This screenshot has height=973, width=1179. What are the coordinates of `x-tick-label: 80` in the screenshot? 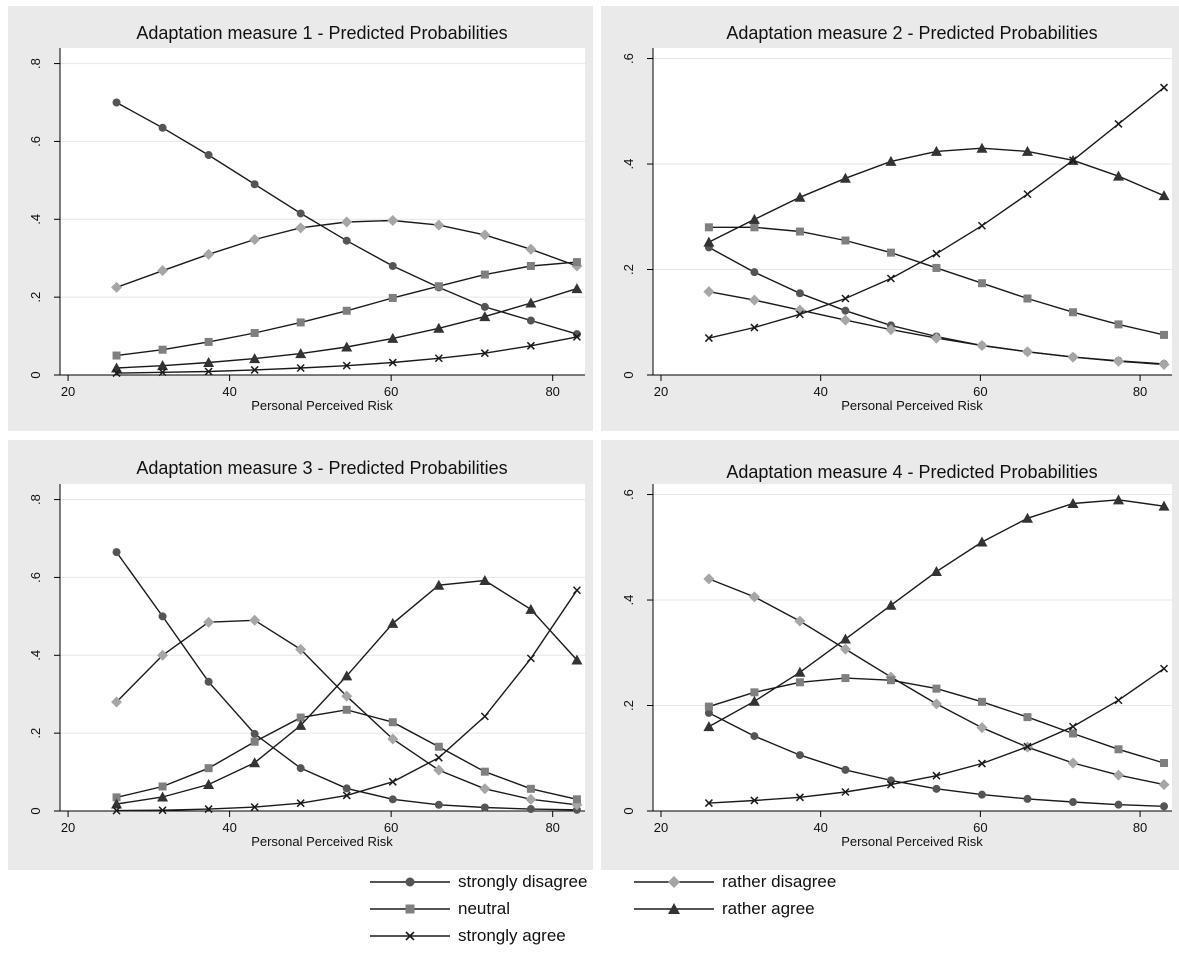 It's located at (552, 391).